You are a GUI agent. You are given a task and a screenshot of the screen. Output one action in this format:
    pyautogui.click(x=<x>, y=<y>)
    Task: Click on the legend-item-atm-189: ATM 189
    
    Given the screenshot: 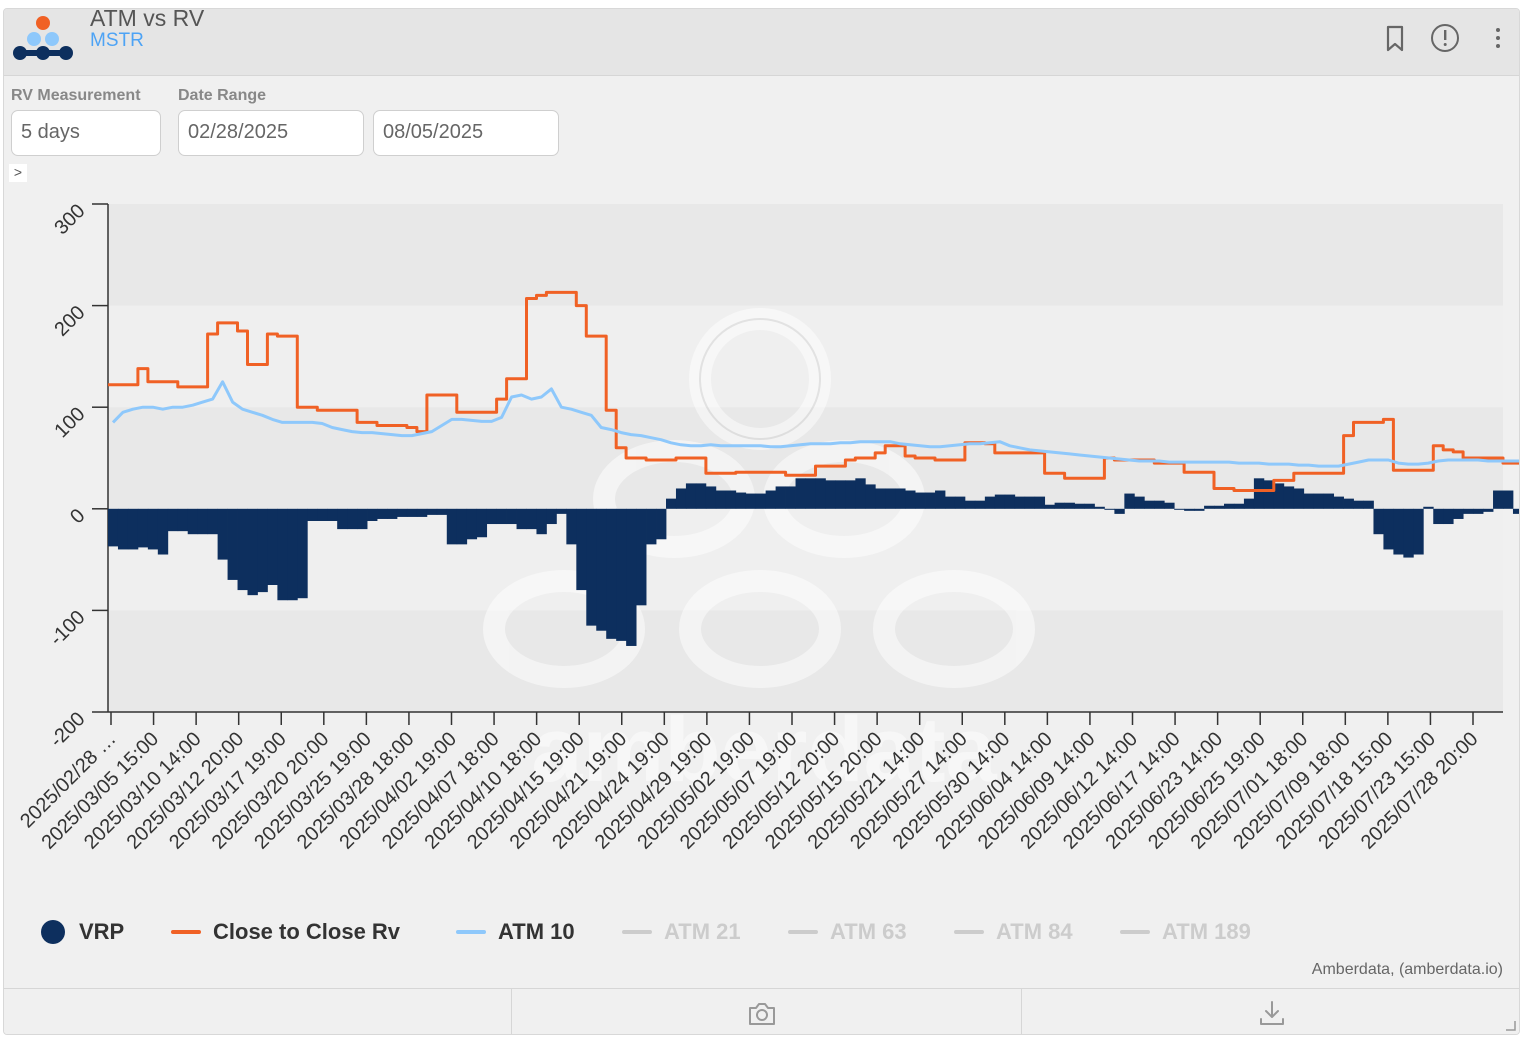 What is the action you would take?
    pyautogui.click(x=1185, y=932)
    